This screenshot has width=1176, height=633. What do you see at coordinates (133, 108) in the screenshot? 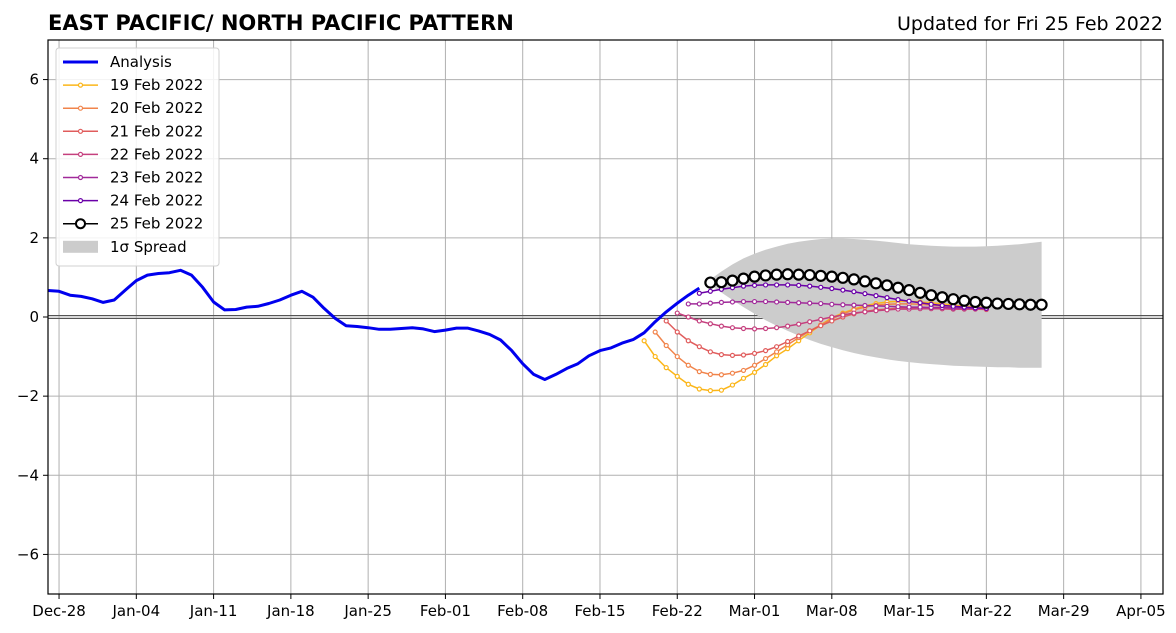
I see `legend-entry: 20 Feb 2022` at bounding box center [133, 108].